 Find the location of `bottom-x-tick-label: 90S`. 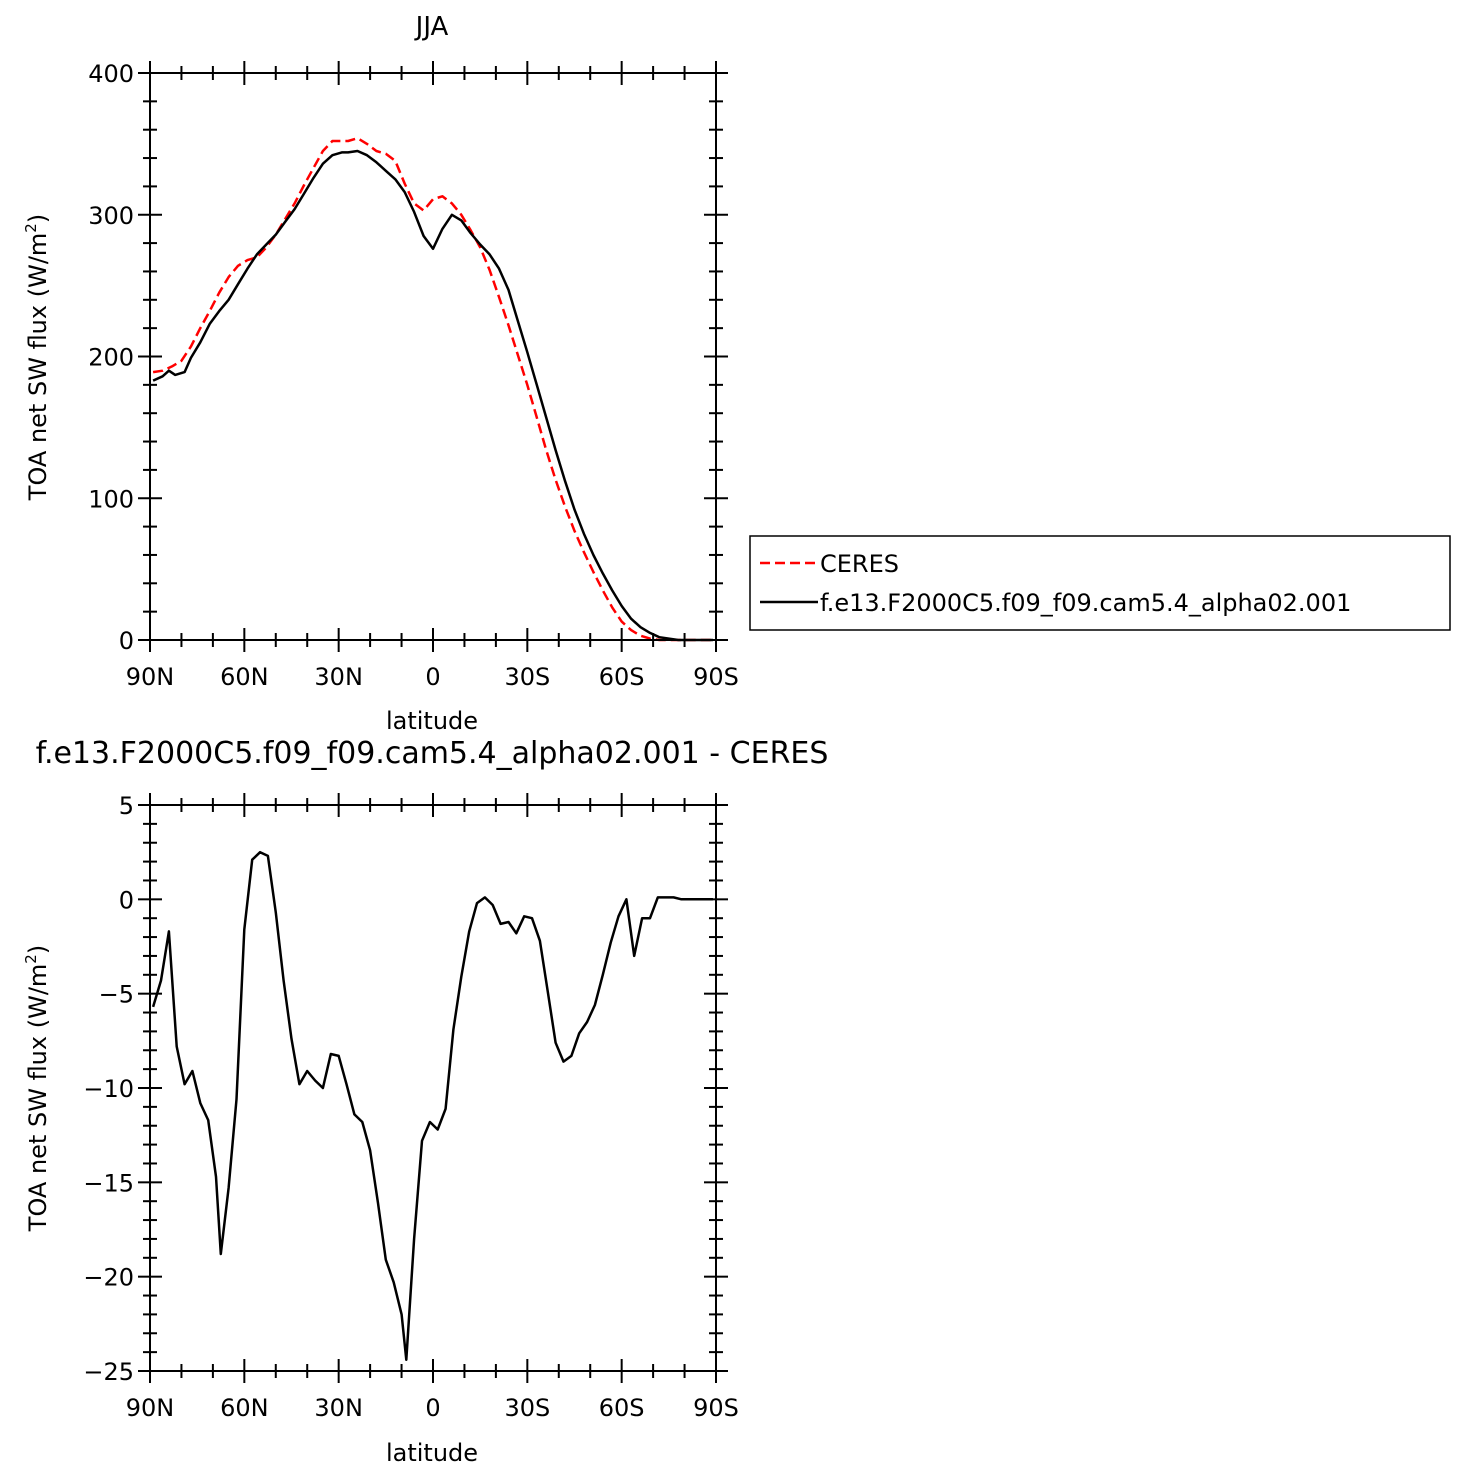

bottom-x-tick-label: 90S is located at coordinates (716, 1408).